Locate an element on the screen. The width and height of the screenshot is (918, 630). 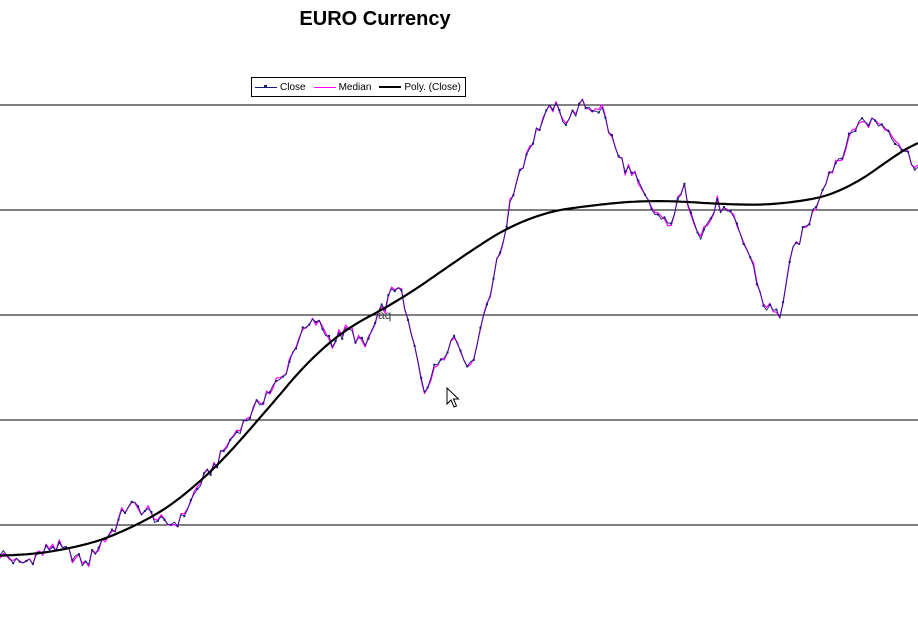
legend-label-median: Median is located at coordinates (355, 87).